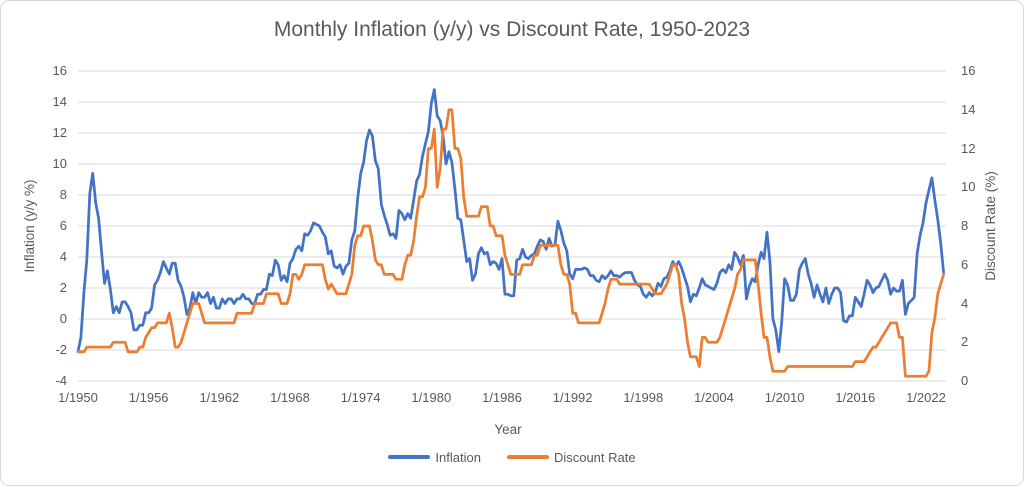 Image resolution: width=1024 pixels, height=487 pixels. I want to click on y-left-tick-label: 8, so click(63, 194).